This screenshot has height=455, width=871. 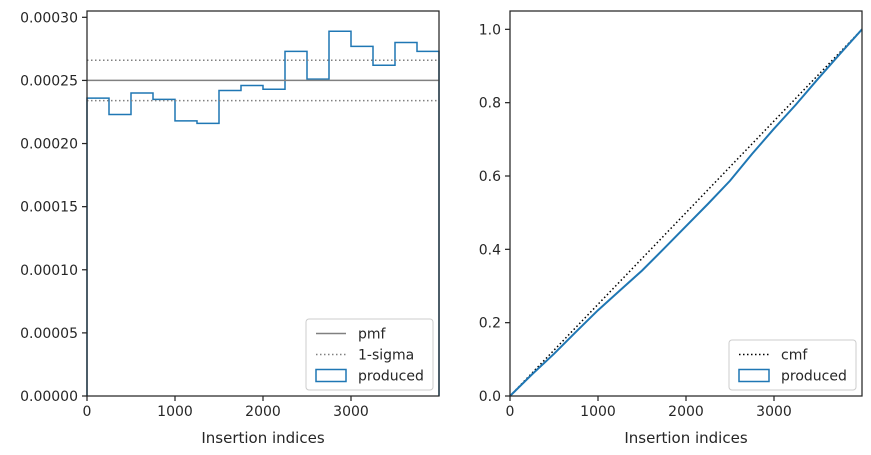 I want to click on legend: pmf 1-sigma produced, so click(x=369, y=354).